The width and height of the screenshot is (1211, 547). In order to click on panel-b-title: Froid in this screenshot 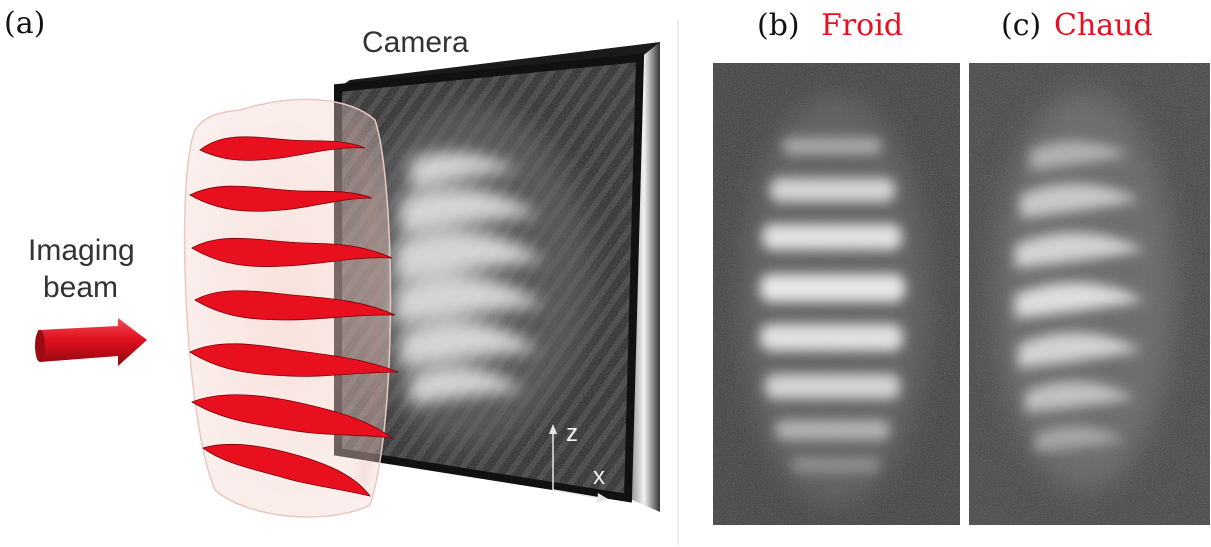, I will do `click(862, 25)`.